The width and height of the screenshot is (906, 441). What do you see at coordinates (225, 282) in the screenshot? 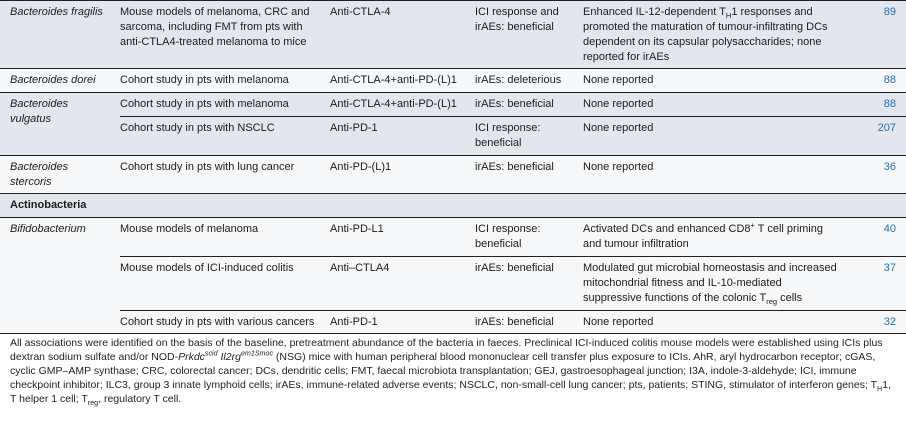
I see `study-cell: Mouse models of ICI-induced colitis` at bounding box center [225, 282].